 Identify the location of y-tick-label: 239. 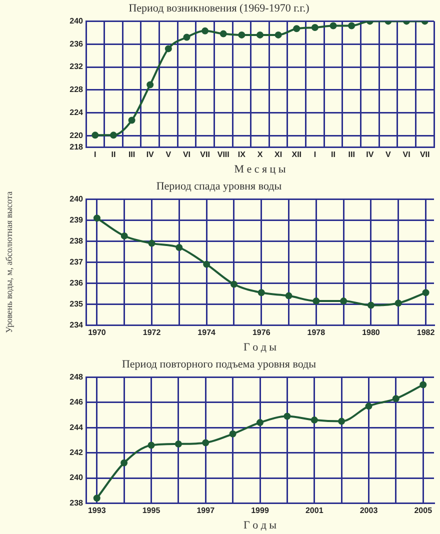
(77, 219).